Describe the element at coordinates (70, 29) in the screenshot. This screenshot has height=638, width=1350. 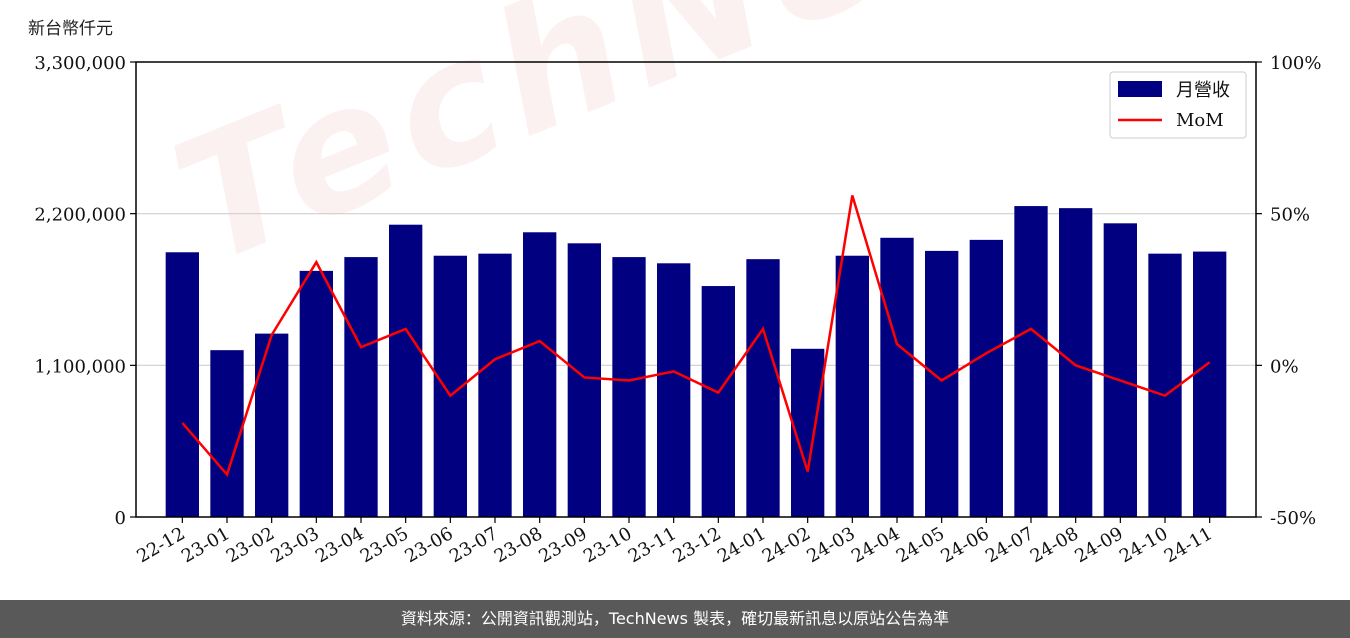
I see `y-axis-unit-label: 新台幣仟元` at that location.